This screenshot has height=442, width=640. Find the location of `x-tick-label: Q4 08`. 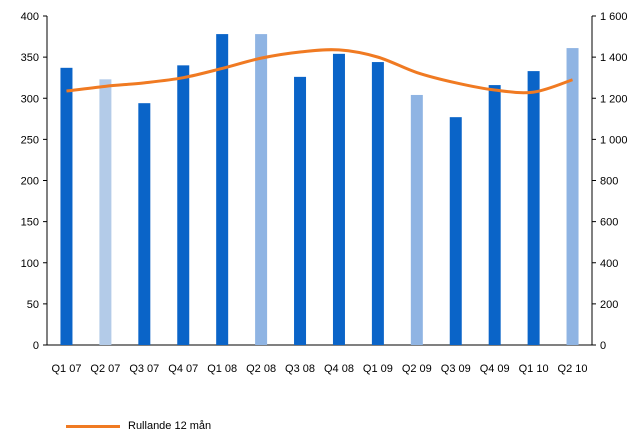

x-tick-label: Q4 08 is located at coordinates (339, 369).